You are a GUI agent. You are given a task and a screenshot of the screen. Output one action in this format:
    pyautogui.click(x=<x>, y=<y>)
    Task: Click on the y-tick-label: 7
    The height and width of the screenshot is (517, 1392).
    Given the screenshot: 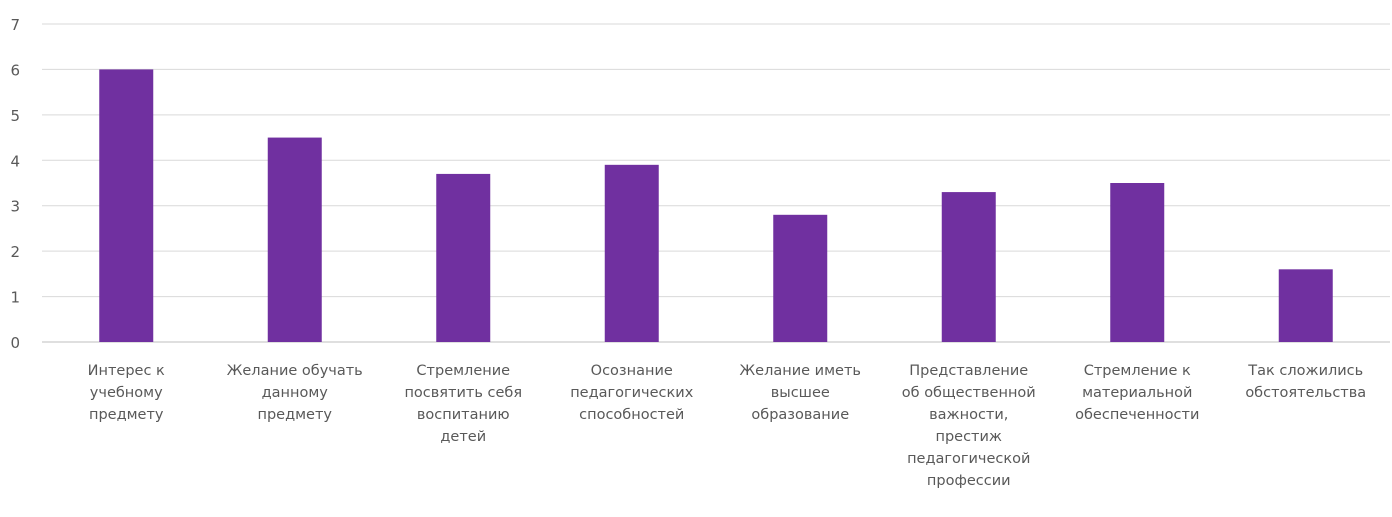 What is the action you would take?
    pyautogui.click(x=15, y=25)
    